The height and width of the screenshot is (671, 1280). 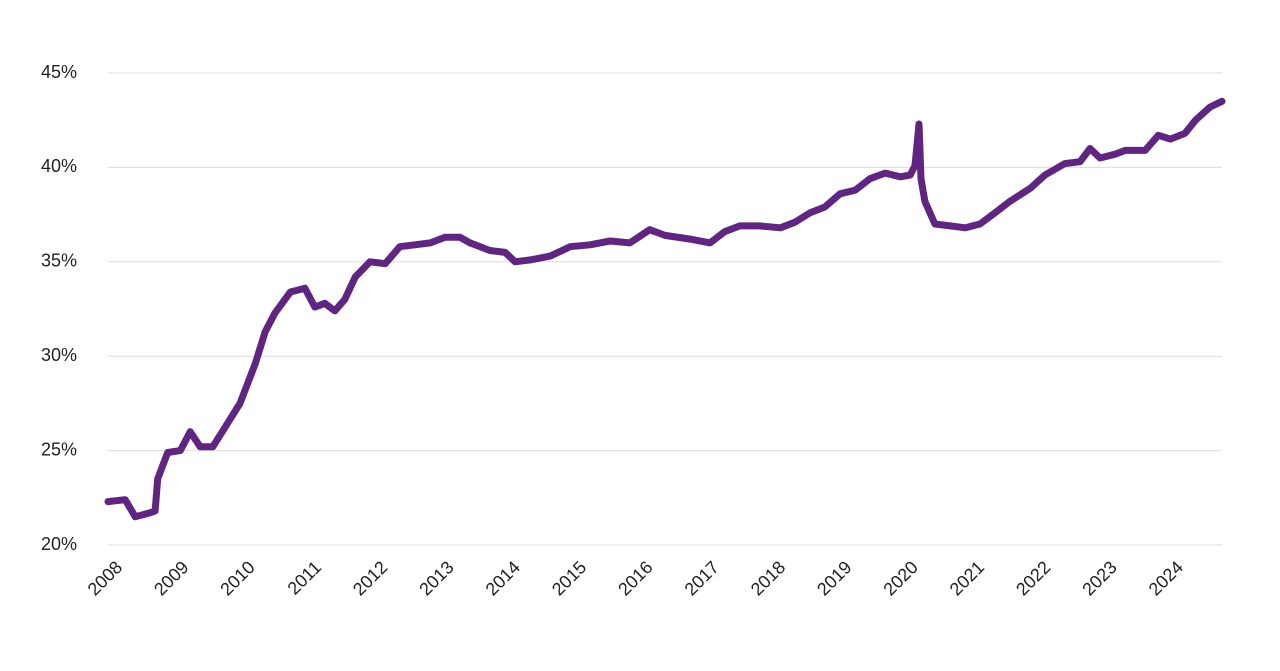 I want to click on y-tick-label: 25%, so click(x=59, y=449).